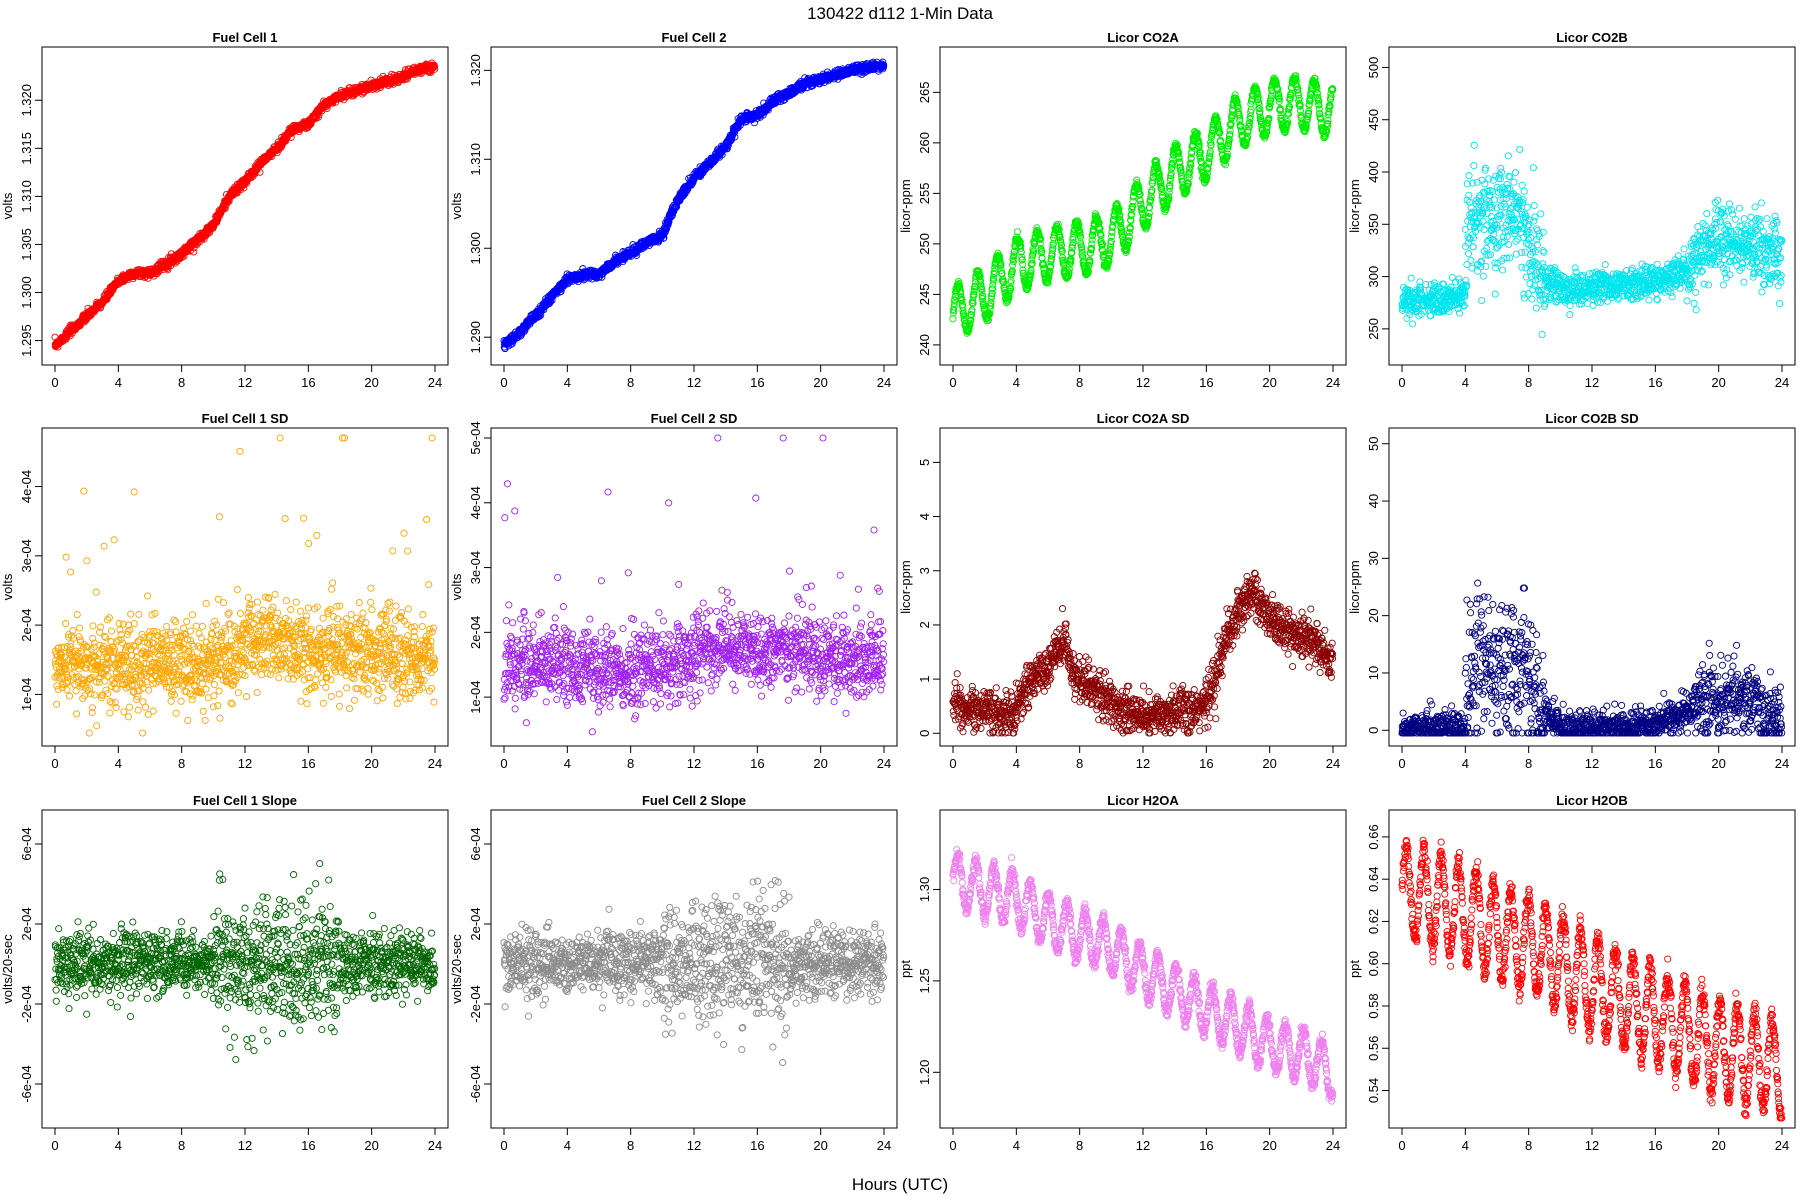  I want to click on co2a-xtick-label: 16, so click(1206, 382).